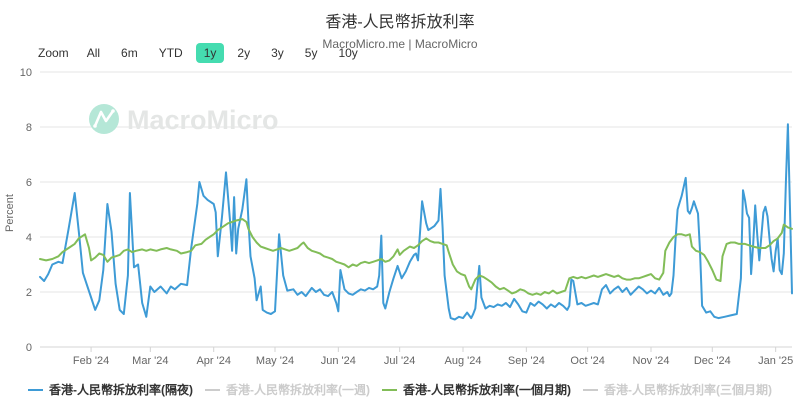 The height and width of the screenshot is (413, 800). What do you see at coordinates (338, 361) in the screenshot?
I see `x-axis-label: Jun '24` at bounding box center [338, 361].